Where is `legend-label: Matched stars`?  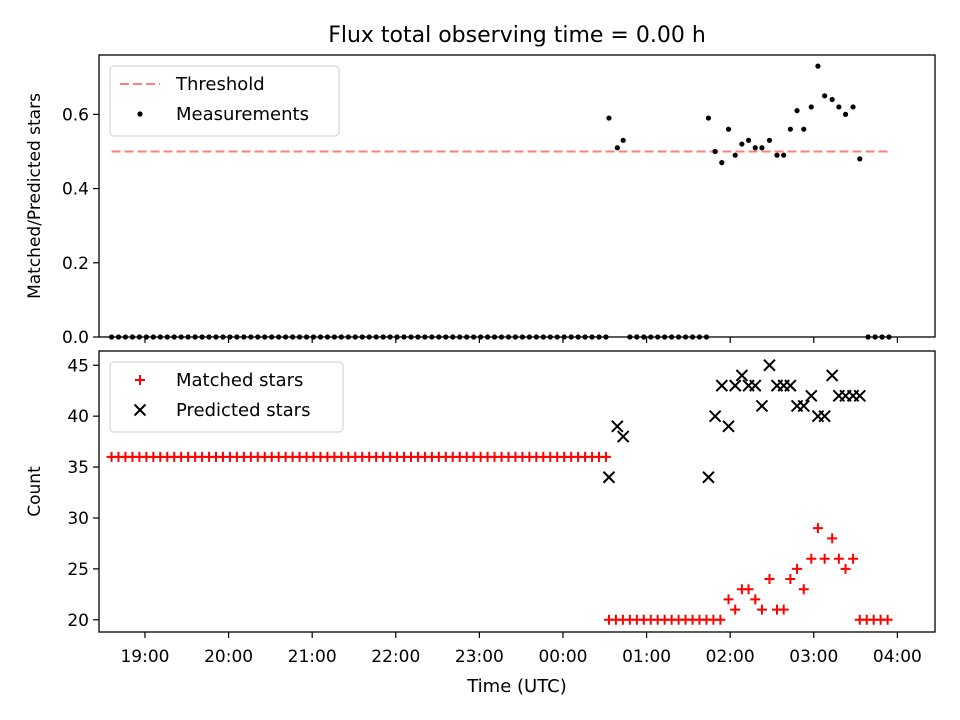 legend-label: Matched stars is located at coordinates (239, 380).